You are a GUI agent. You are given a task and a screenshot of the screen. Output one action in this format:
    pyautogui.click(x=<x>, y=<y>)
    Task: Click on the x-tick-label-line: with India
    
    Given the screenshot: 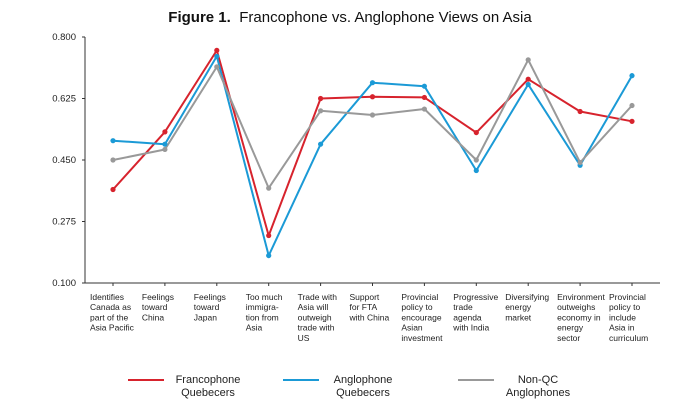 What is the action you would take?
    pyautogui.click(x=470, y=328)
    